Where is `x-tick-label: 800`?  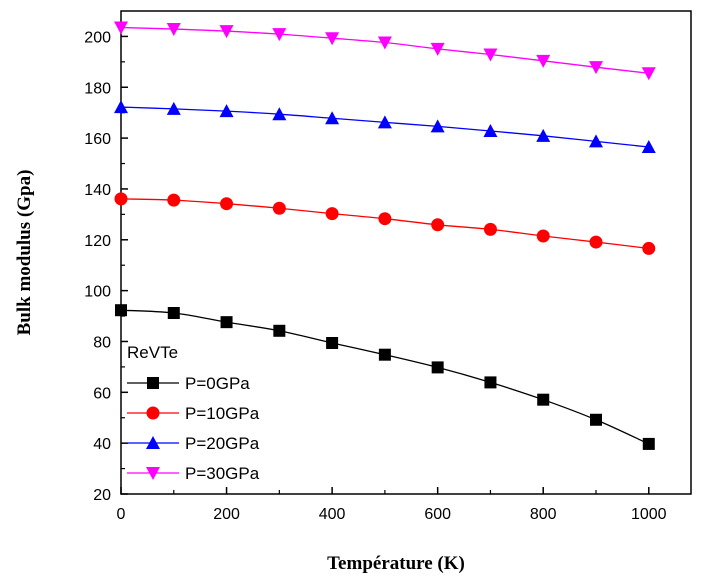
x-tick-label: 800 is located at coordinates (543, 514).